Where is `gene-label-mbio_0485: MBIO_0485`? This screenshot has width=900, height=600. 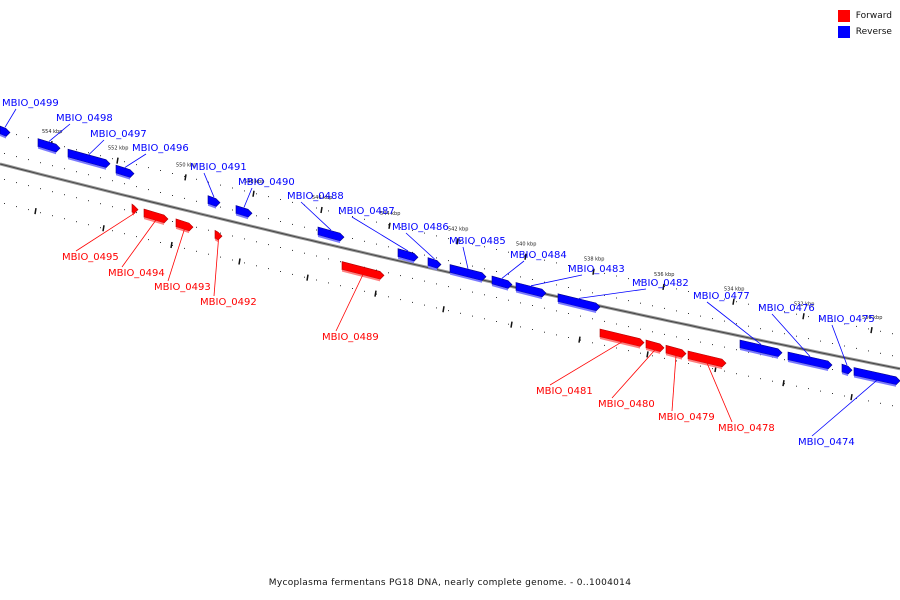
gene-label-mbio_0485: MBIO_0485 is located at coordinates (477, 241).